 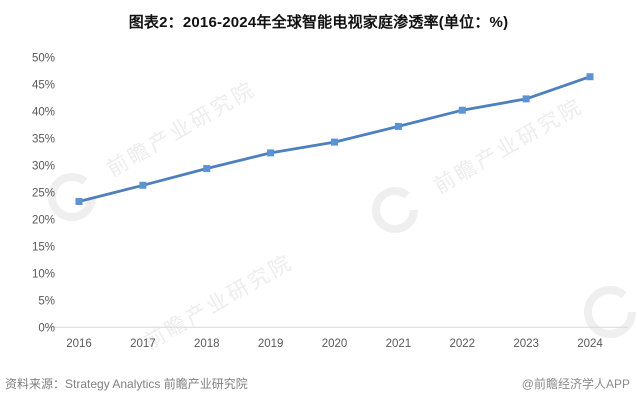 What do you see at coordinates (318, 22) in the screenshot?
I see `chart-title: 图表2：2016-2024年全球智能电视家庭渗透率(单位：%)` at bounding box center [318, 22].